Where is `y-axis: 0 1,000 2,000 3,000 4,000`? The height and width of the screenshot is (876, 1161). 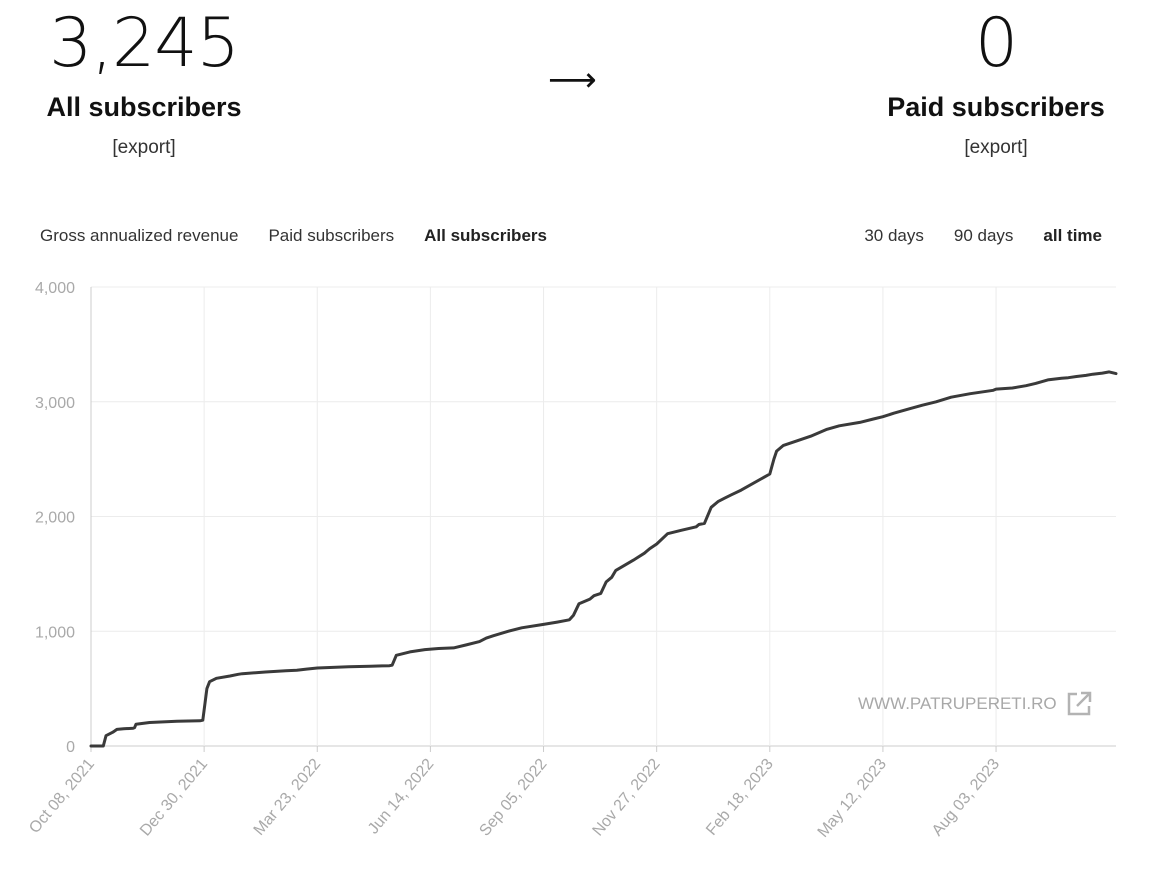 y-axis: 0 1,000 2,000 3,000 4,000 is located at coordinates (55, 518).